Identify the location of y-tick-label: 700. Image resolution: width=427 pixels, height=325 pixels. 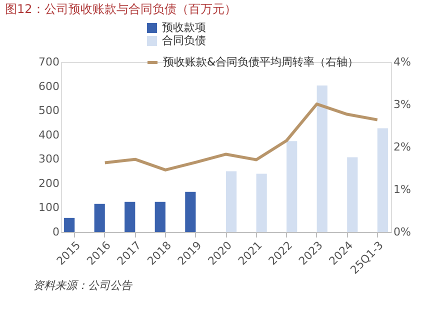
(49, 62).